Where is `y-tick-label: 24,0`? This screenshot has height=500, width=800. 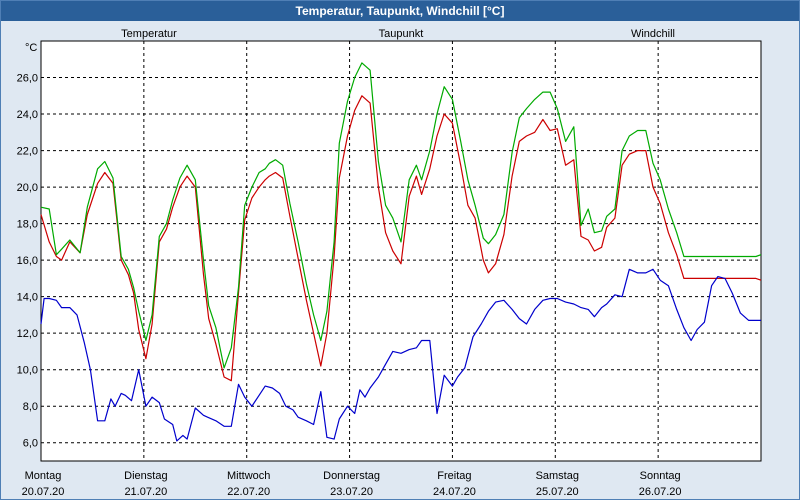 y-tick-label: 24,0 is located at coordinates (27, 115).